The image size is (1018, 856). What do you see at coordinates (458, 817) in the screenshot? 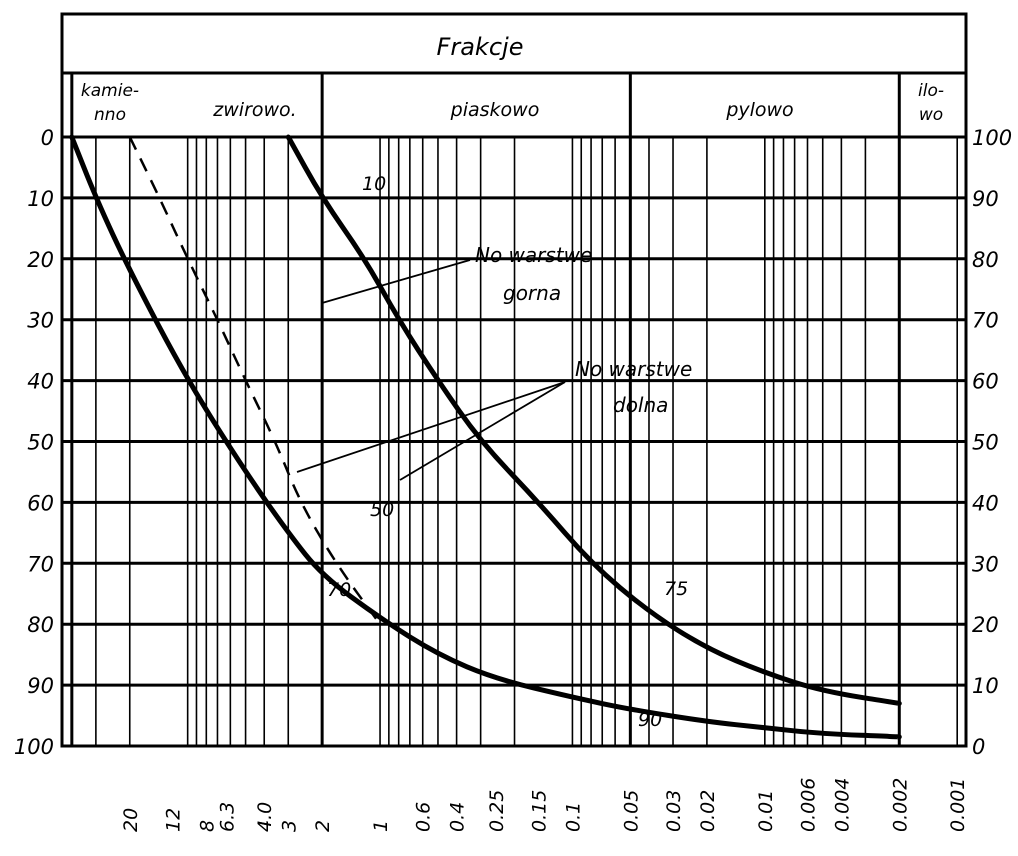
I see `x-tick-label: 0.4` at bounding box center [458, 817].